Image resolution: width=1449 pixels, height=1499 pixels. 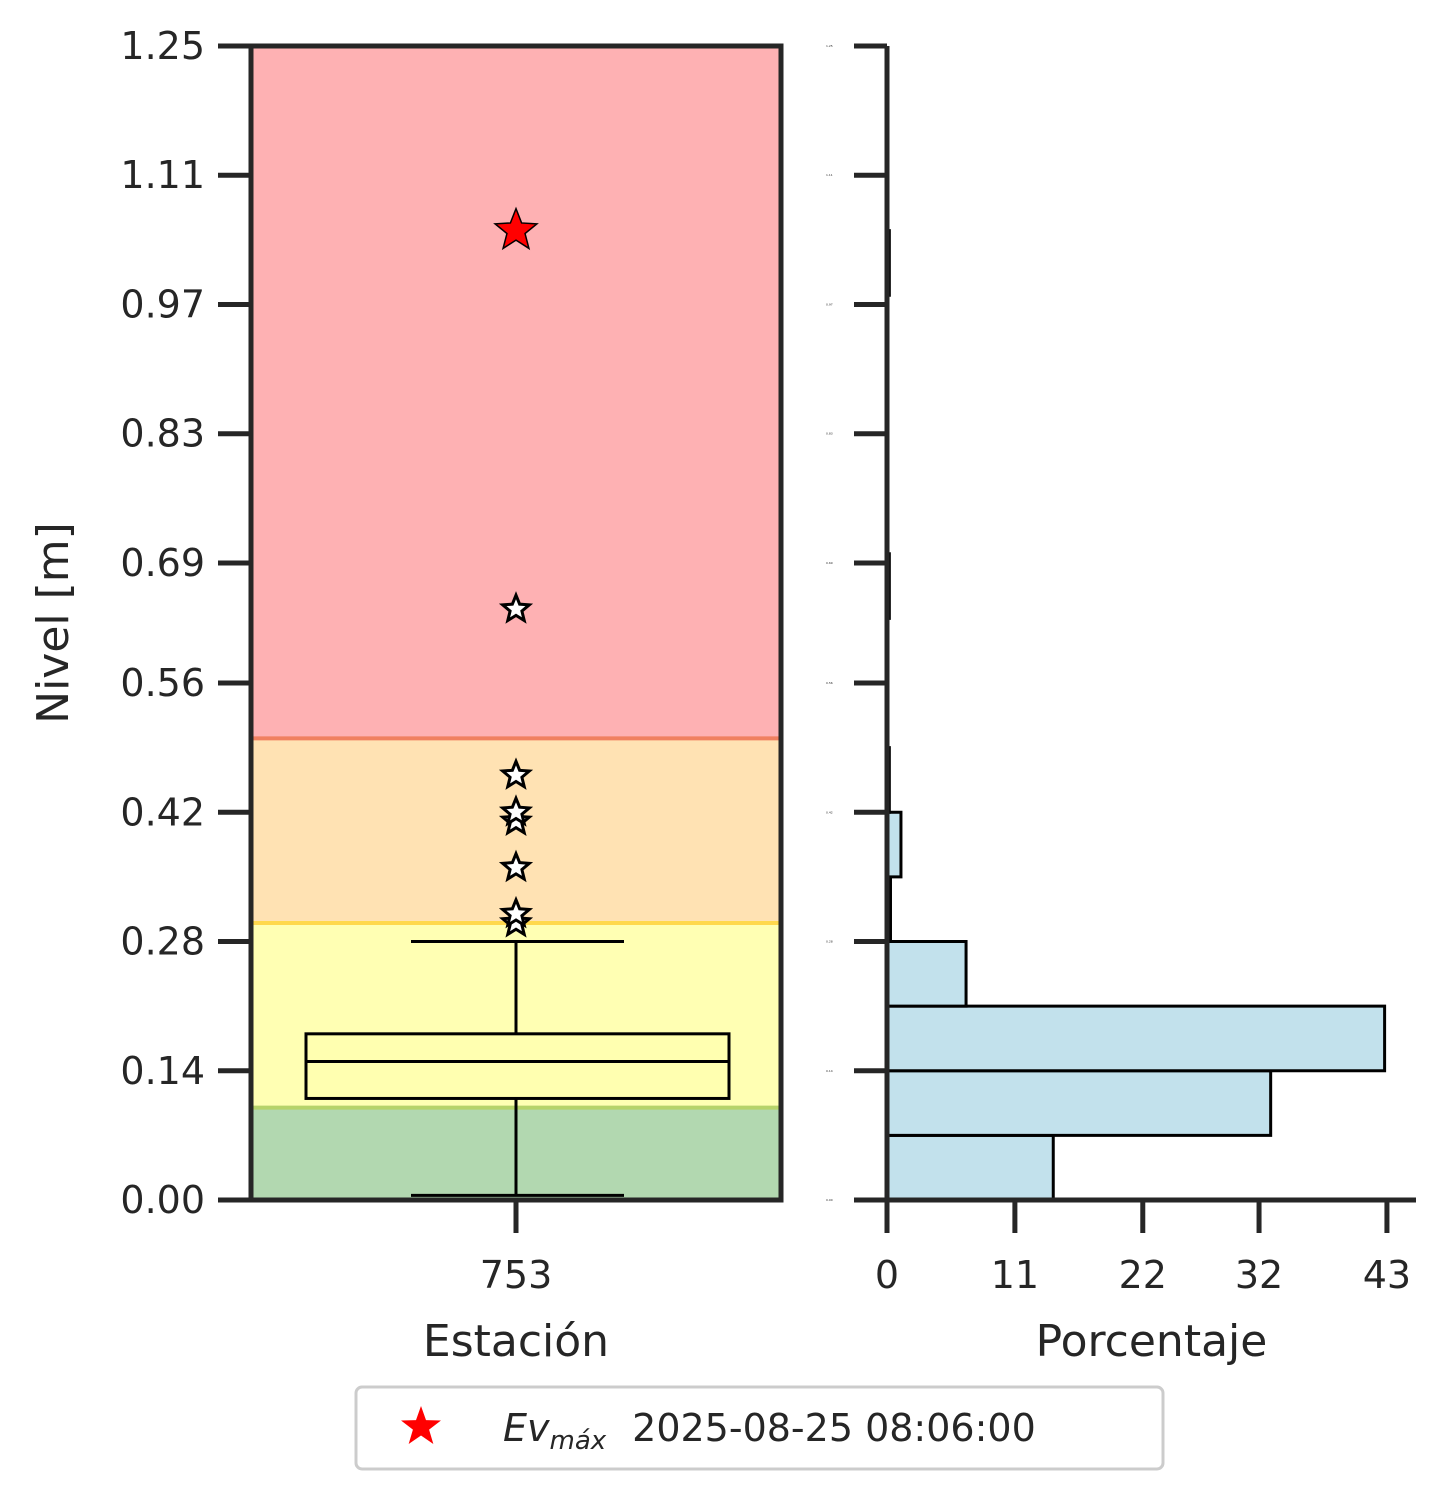 I want to click on hist-y-tick-label-2: 0.28, so click(x=829, y=942).